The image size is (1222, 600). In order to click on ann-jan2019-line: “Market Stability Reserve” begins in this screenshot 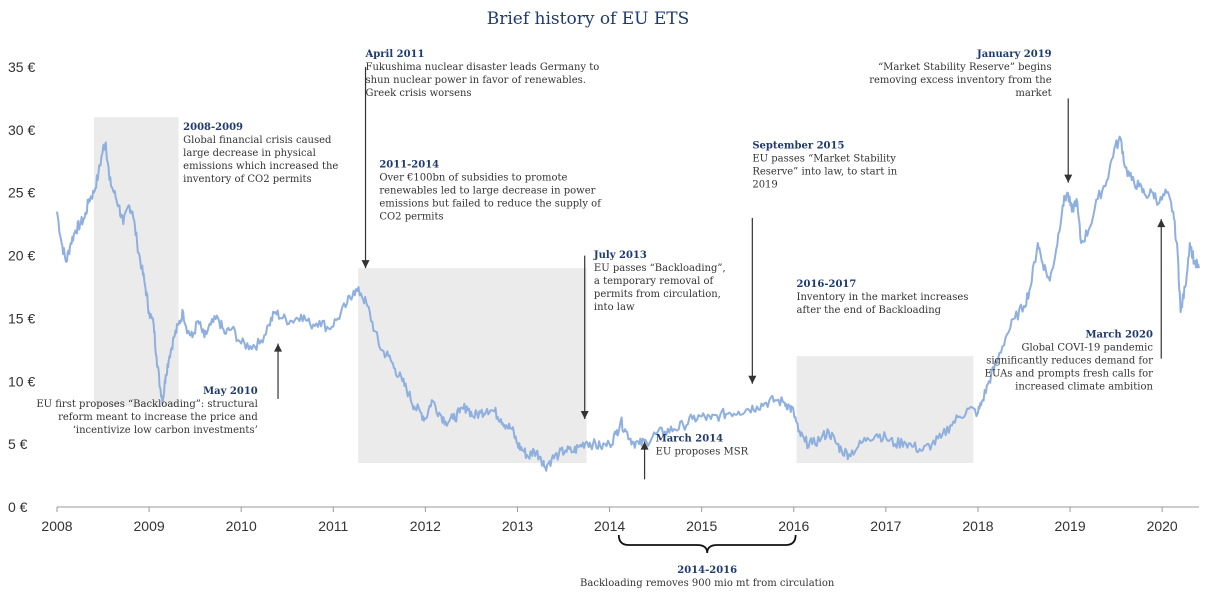, I will do `click(965, 67)`.